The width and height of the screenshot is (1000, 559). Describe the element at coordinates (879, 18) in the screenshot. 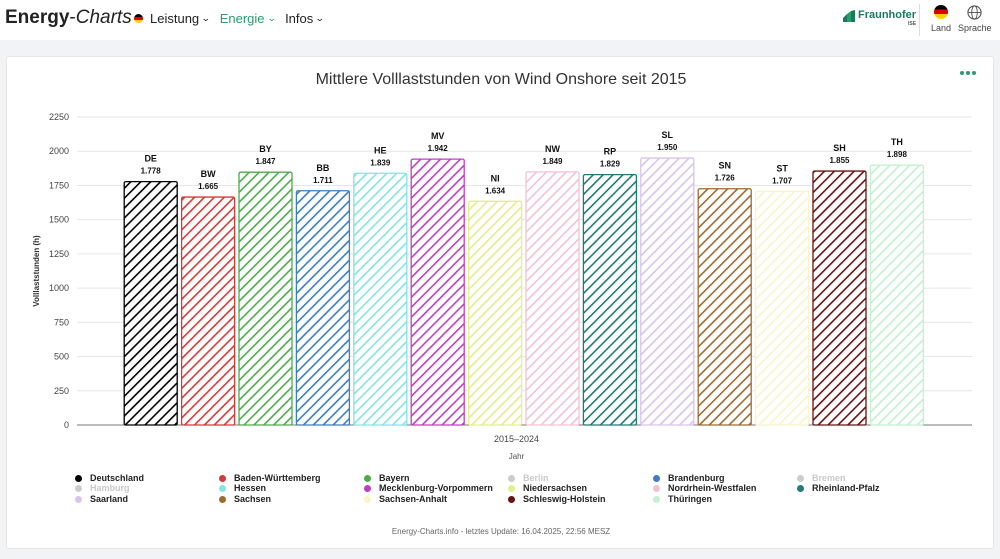

I see `fraunhofer-logo: Fraunhofer ISE` at that location.